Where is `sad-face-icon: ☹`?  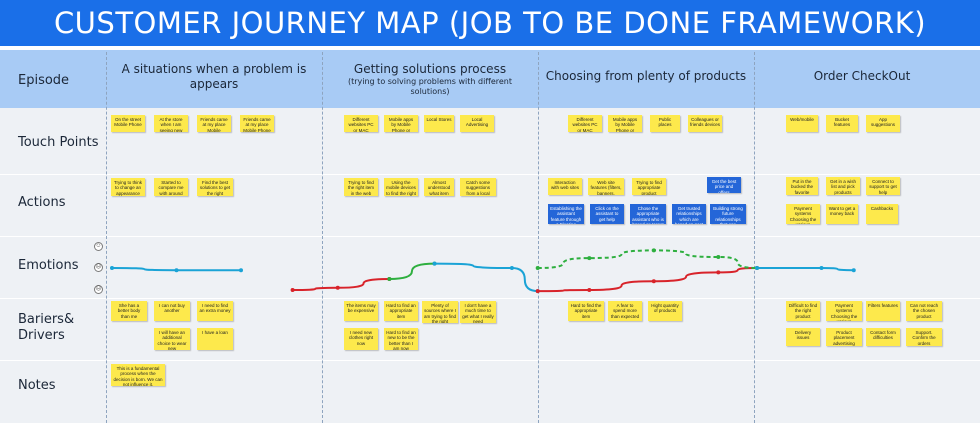 sad-face-icon: ☹ is located at coordinates (98, 289).